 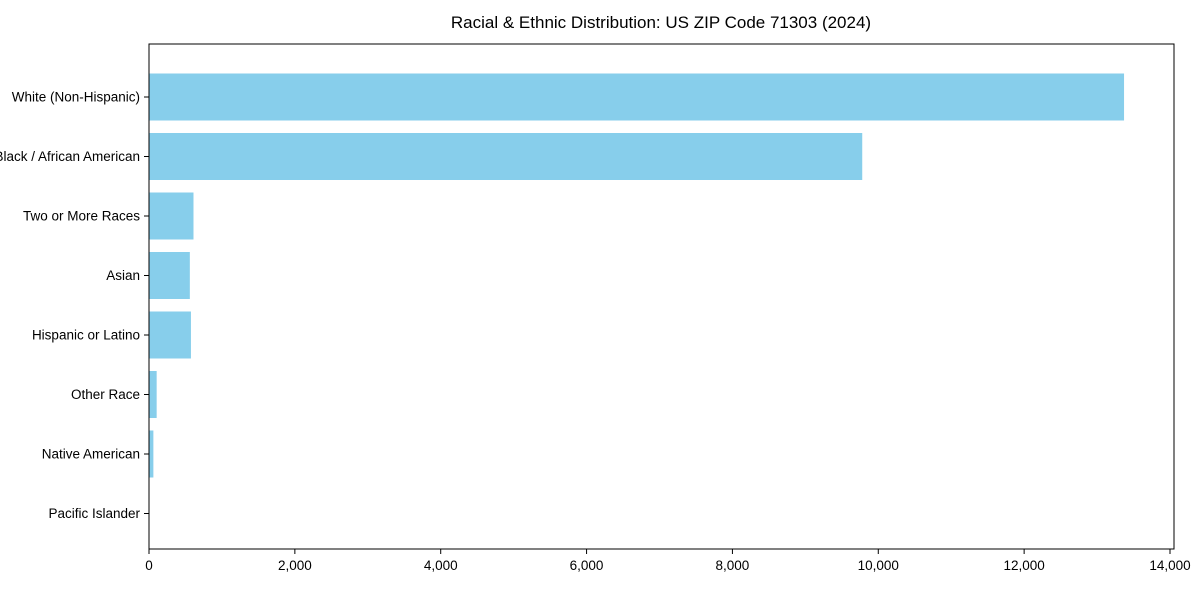 What do you see at coordinates (123, 275) in the screenshot?
I see `y-tick-label: Asian` at bounding box center [123, 275].